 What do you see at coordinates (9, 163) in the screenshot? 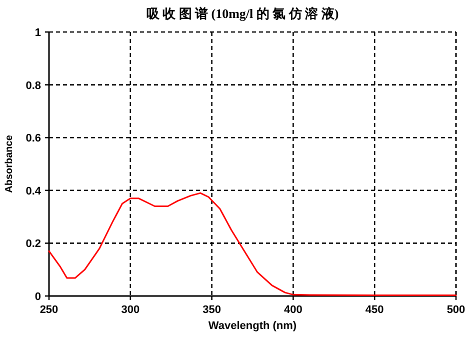
I see `y-axis-title: Absorbance` at bounding box center [9, 163].